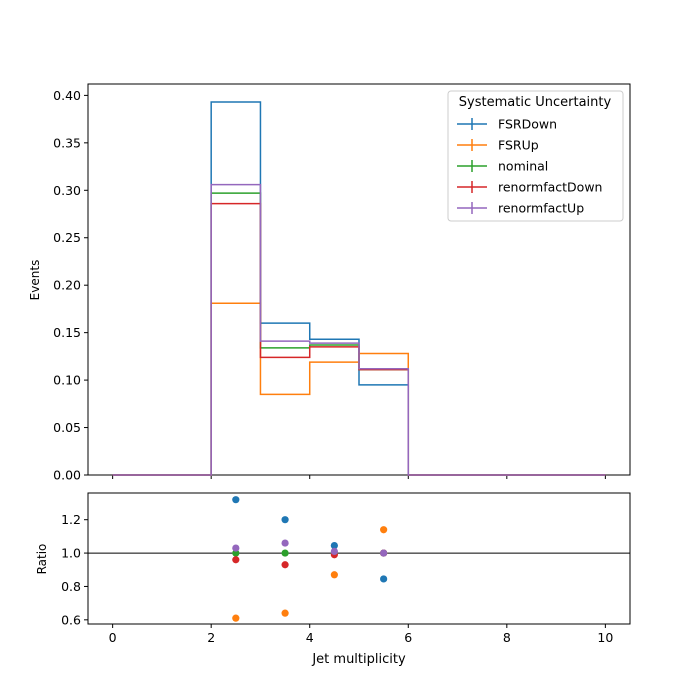 The height and width of the screenshot is (700, 700). I want to click on main-y-axis: 0.00 0.05 0.10 0.15 0.20 0.25 0.30 0.35 0.40, so click(70, 285).